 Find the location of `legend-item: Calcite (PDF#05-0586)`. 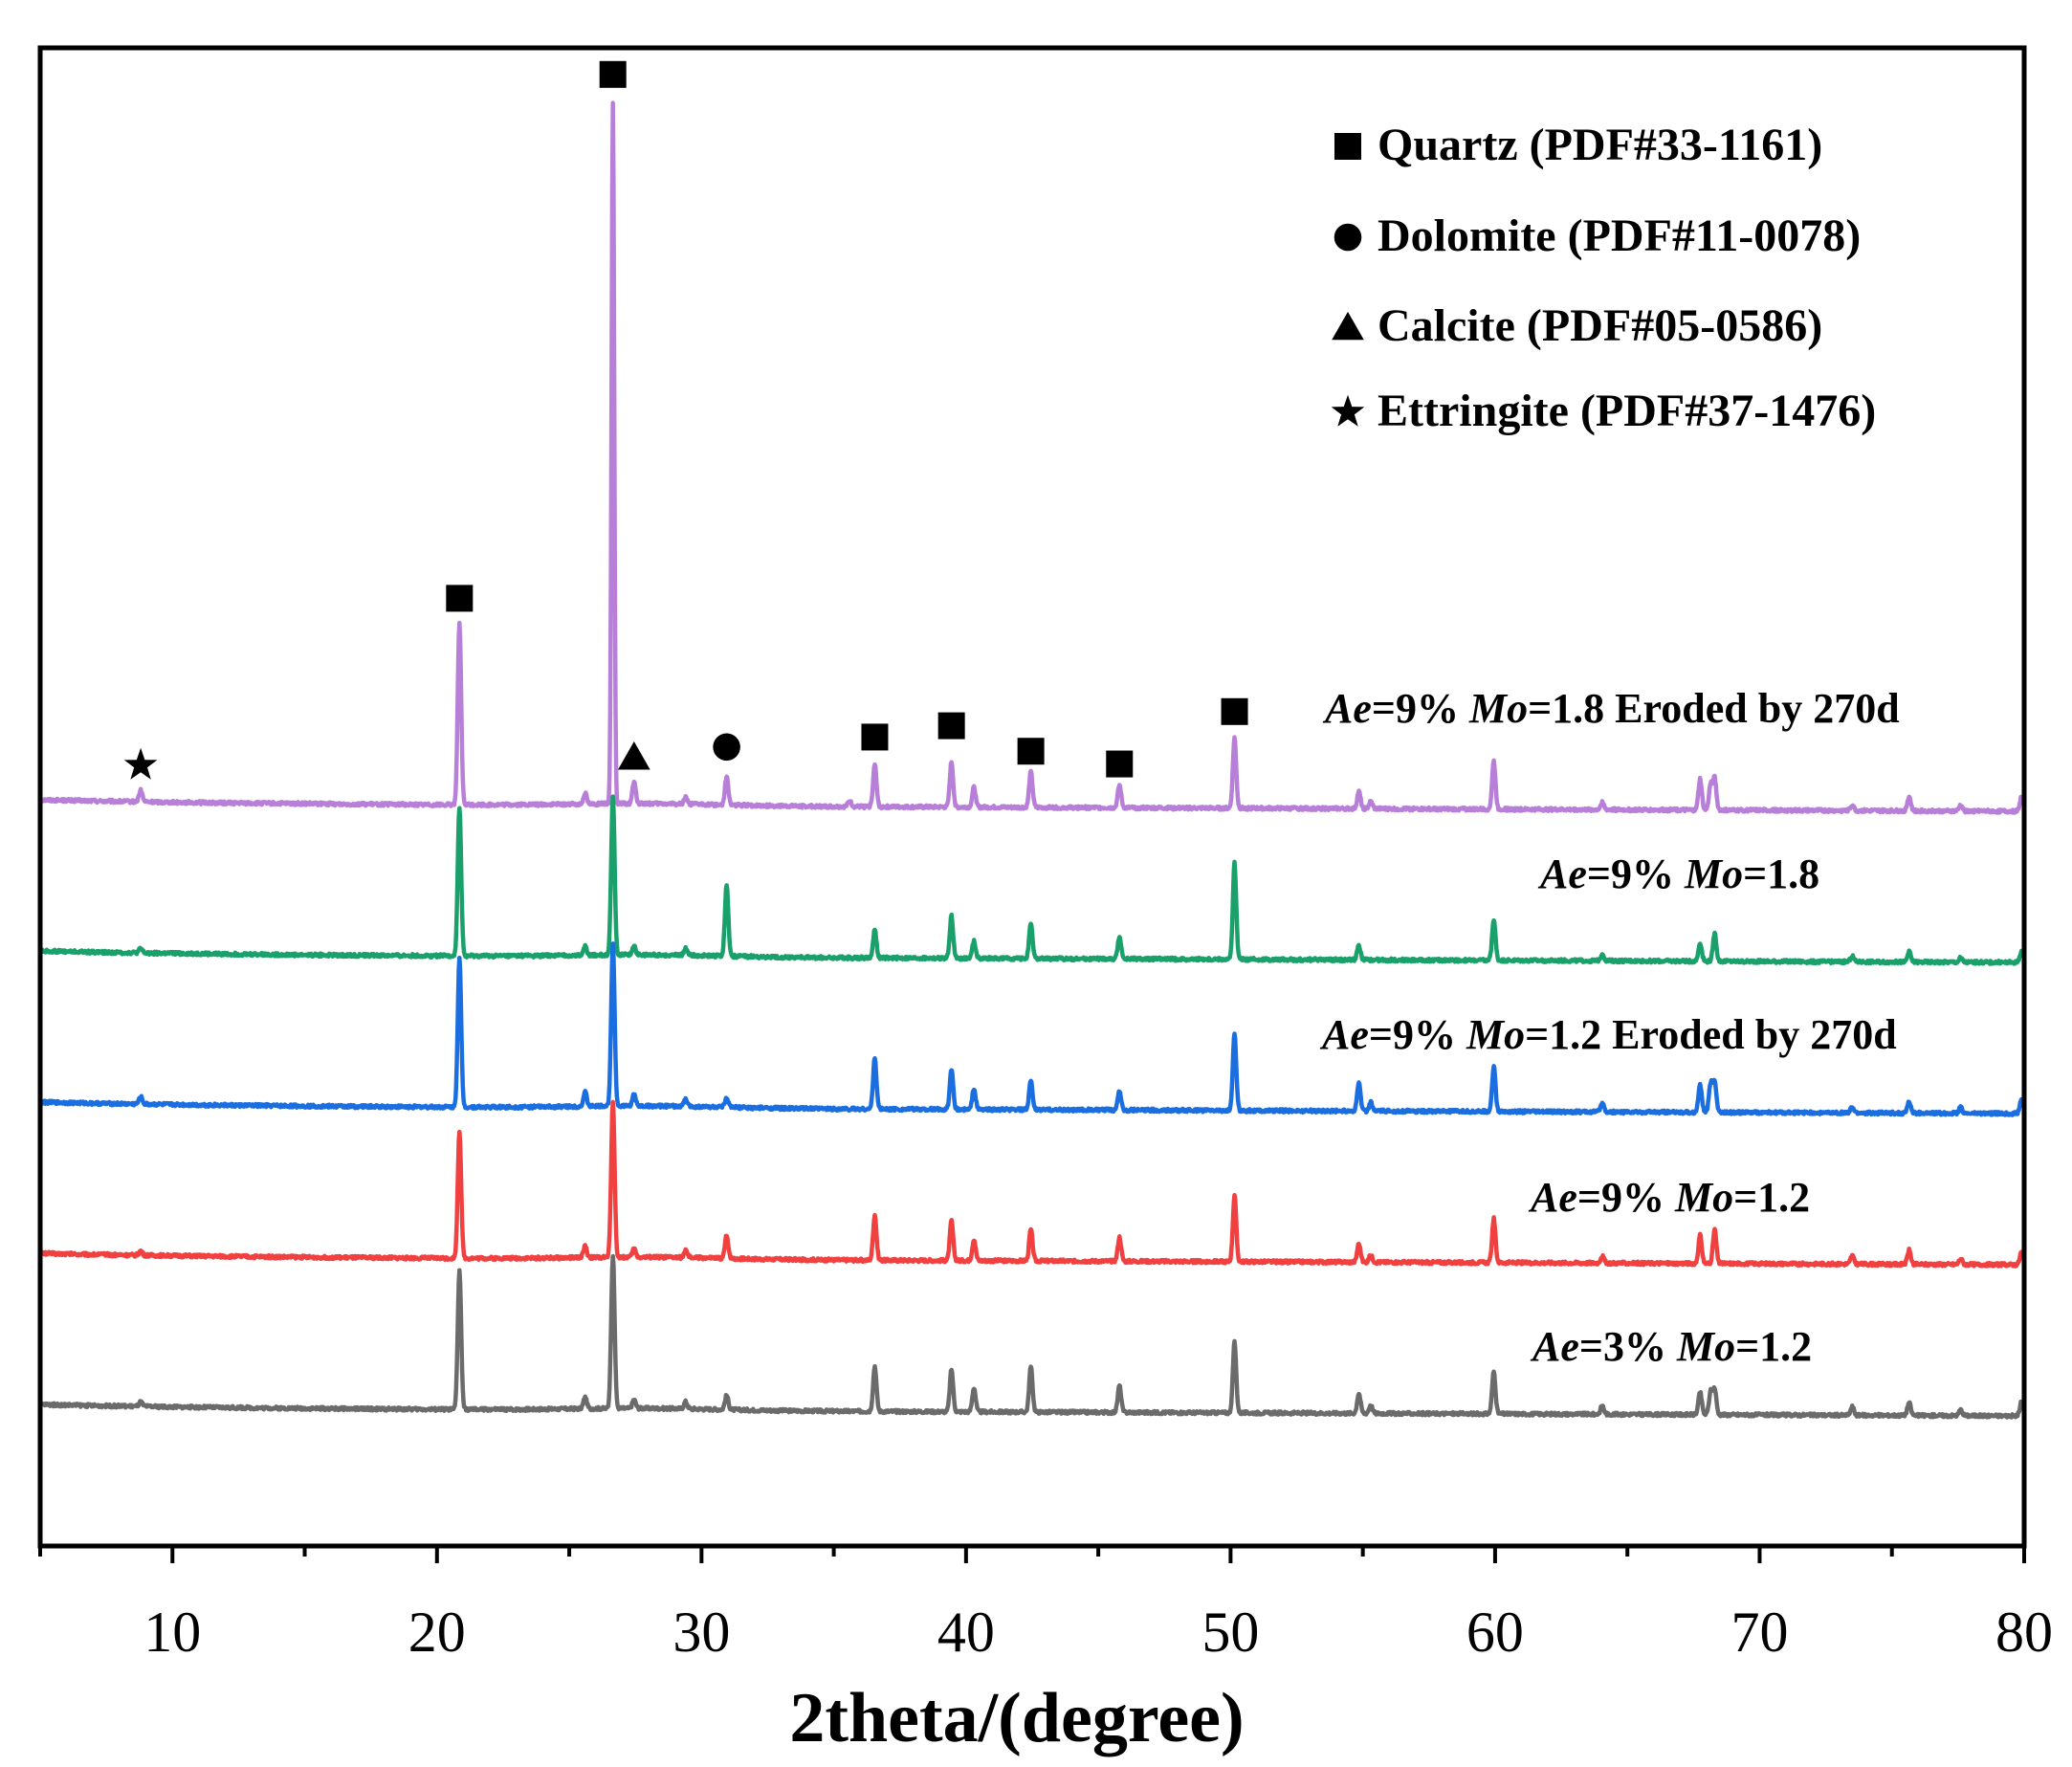

legend-item: Calcite (PDF#05-0586) is located at coordinates (1577, 325).